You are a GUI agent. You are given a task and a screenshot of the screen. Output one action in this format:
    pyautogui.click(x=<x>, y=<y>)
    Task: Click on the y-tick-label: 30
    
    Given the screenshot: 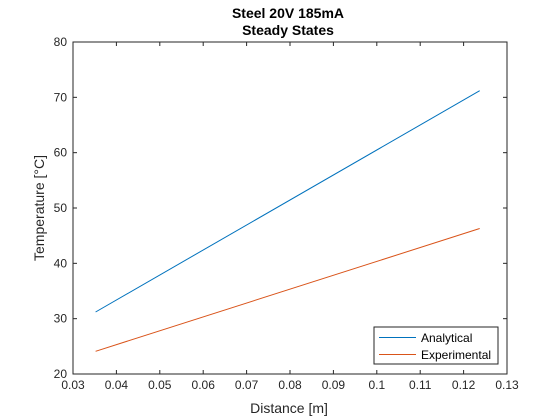 What is the action you would take?
    pyautogui.click(x=61, y=319)
    